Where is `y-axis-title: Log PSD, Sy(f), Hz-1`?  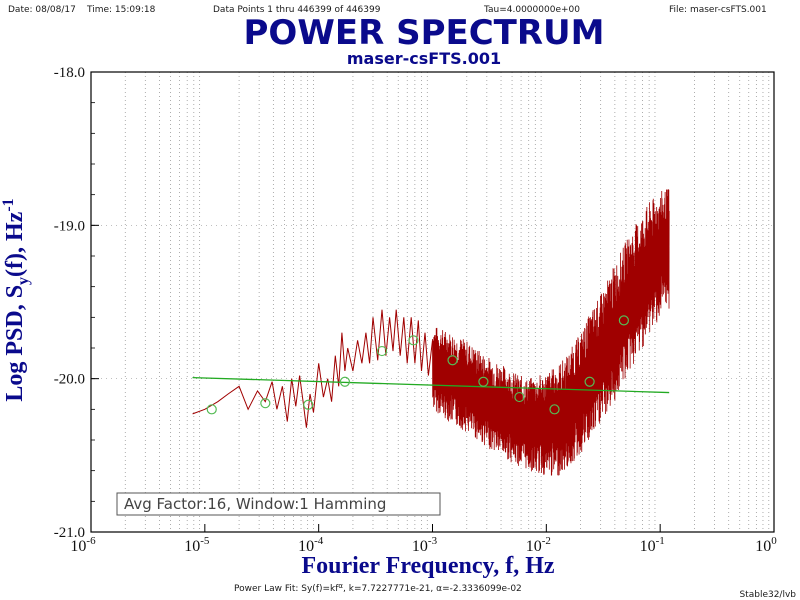
y-axis-title: Log PSD, Sy(f), Hz-1 is located at coordinates (16, 299).